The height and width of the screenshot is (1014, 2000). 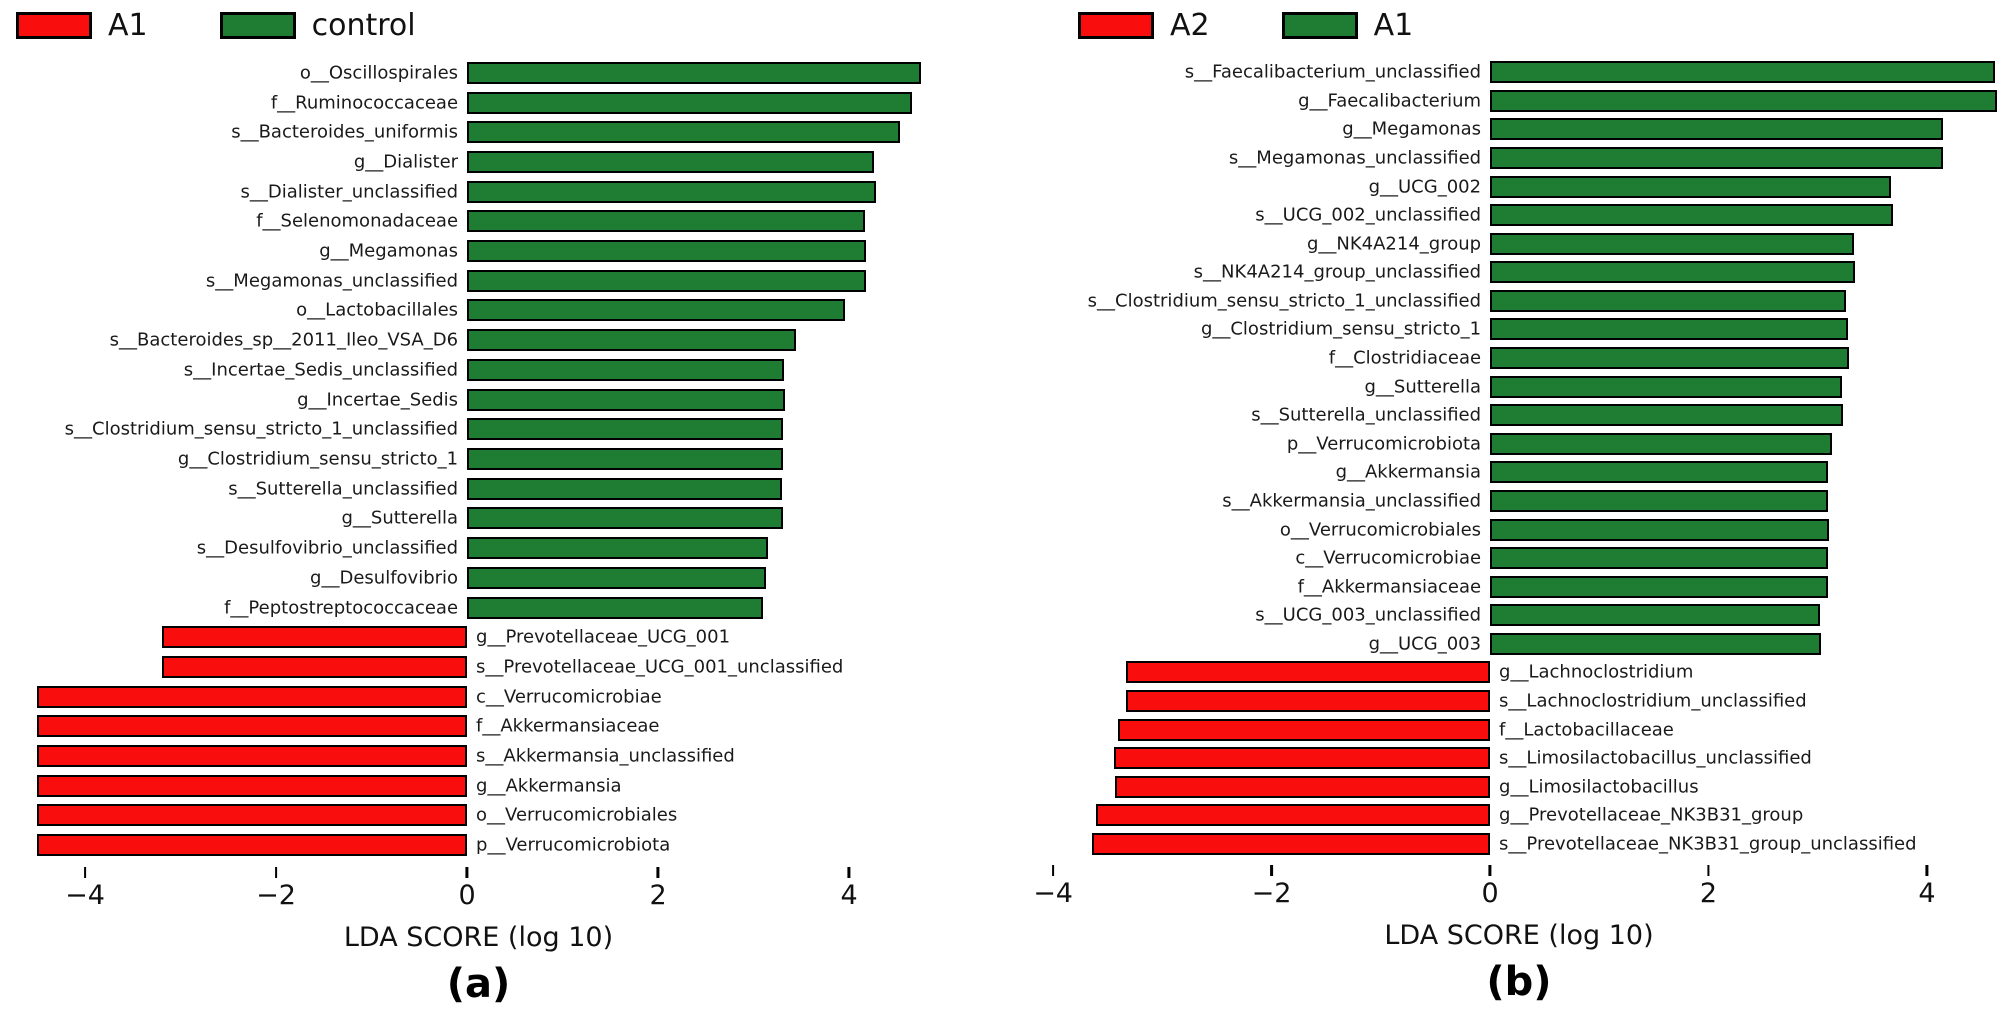 I want to click on bar-row: s__Akkermansia_unclassified, so click(x=1519, y=501).